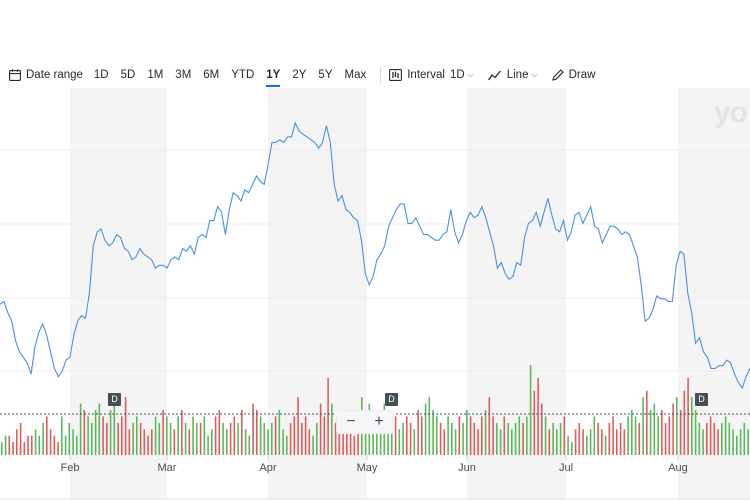 This screenshot has height=500, width=750. I want to click on dividend-marker-feb: D, so click(114, 399).